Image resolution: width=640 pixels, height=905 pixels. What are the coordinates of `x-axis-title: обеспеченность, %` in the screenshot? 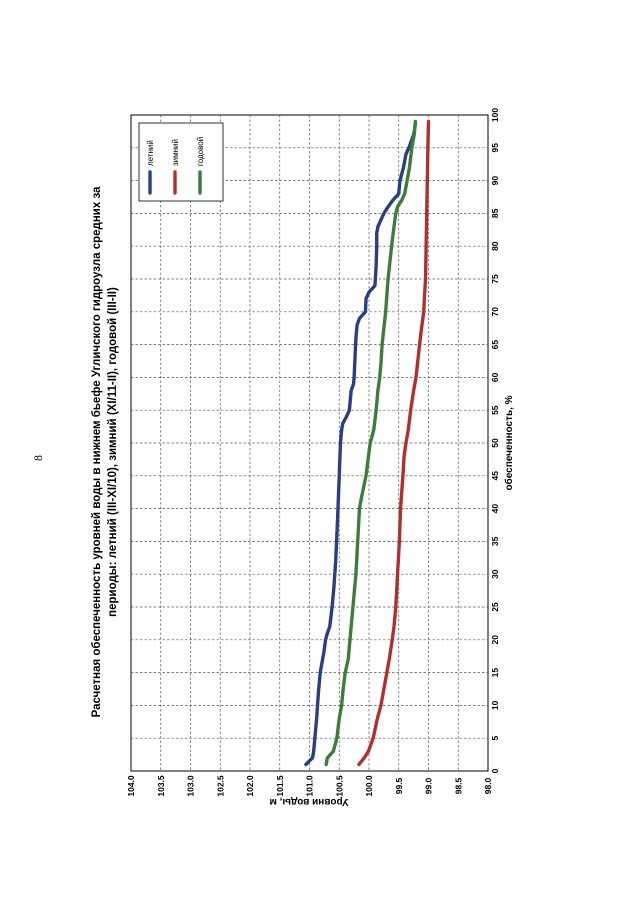 It's located at (509, 442).